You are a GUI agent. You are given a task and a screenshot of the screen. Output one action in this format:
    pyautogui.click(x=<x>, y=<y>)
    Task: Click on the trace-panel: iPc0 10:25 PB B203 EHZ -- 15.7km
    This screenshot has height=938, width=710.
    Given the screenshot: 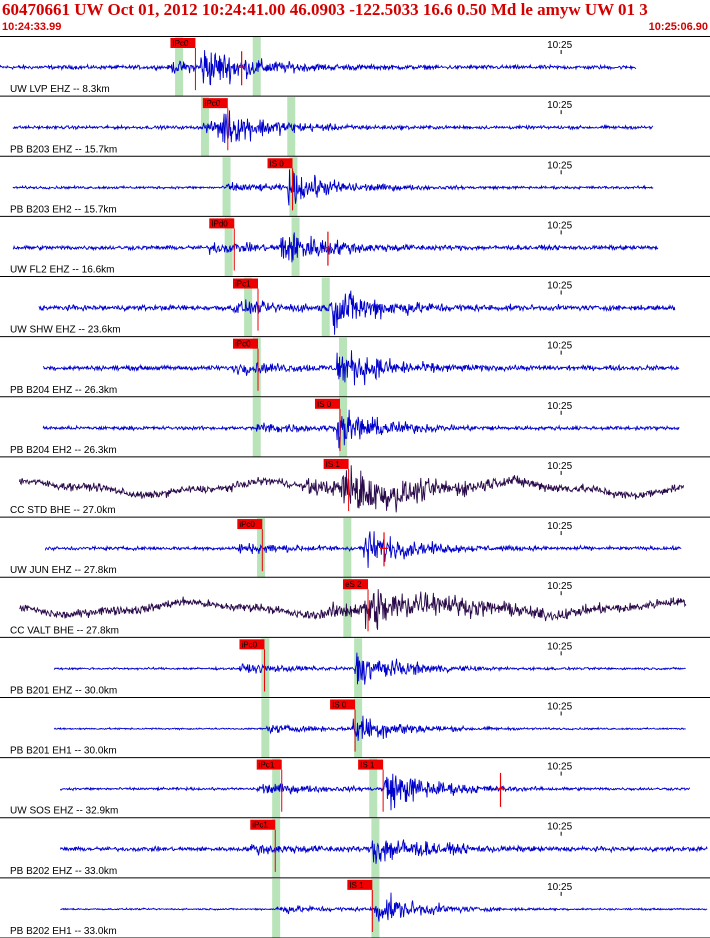 What is the action you would take?
    pyautogui.click(x=355, y=127)
    